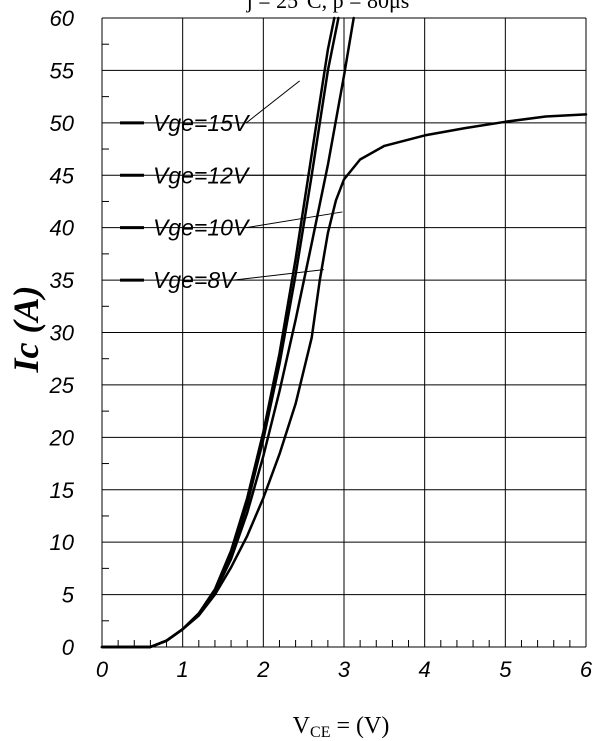  What do you see at coordinates (262, 669) in the screenshot?
I see `x-tick-label: 2` at bounding box center [262, 669].